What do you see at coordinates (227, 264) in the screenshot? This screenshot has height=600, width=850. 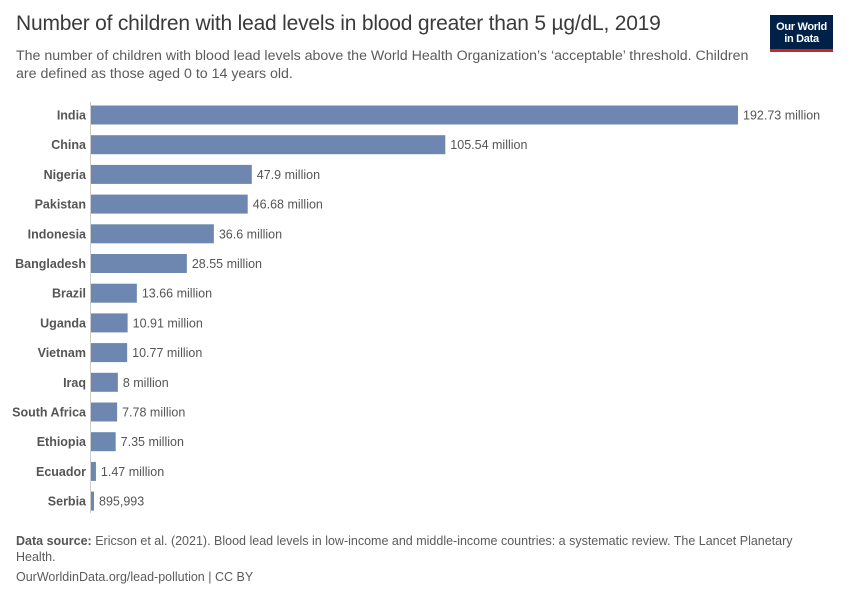 I see `value-label: 28.55 million` at bounding box center [227, 264].